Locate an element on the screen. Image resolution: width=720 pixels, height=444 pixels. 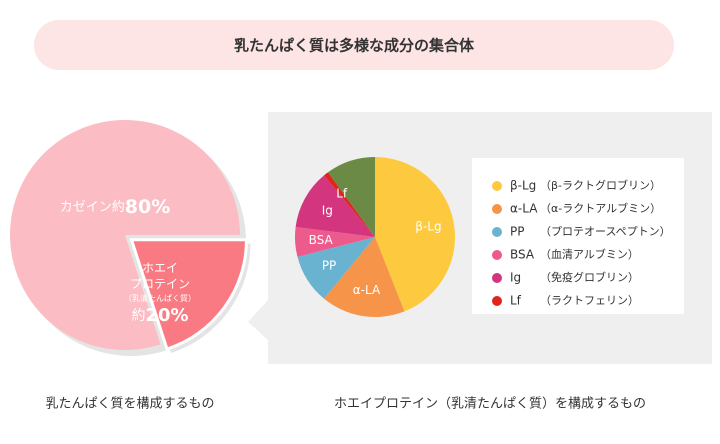
legend-description: （β-ラクトグロブリン） is located at coordinates (600, 185).